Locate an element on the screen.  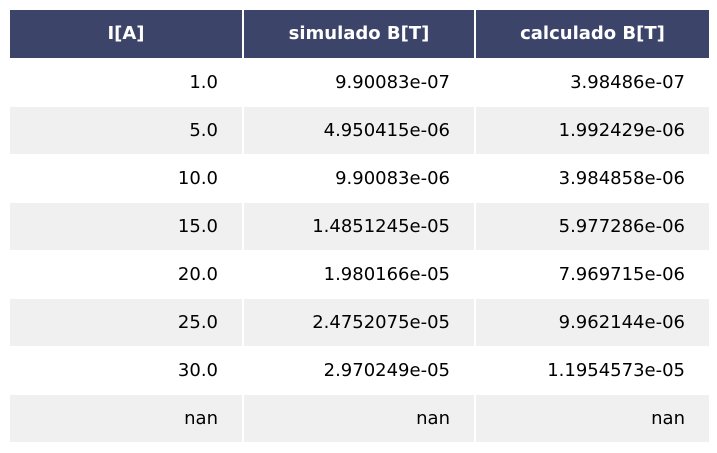
table-row: 15.0 1.4851245e-05 5.977286e-06 is located at coordinates (359, 226).